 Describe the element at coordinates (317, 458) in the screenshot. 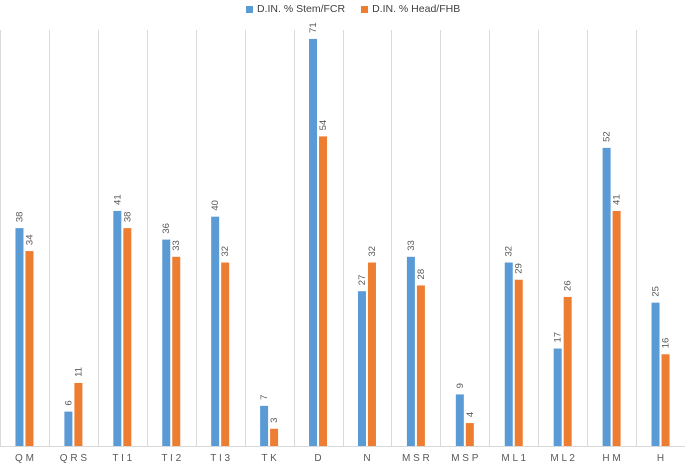

I see `x-tick-label: D` at that location.